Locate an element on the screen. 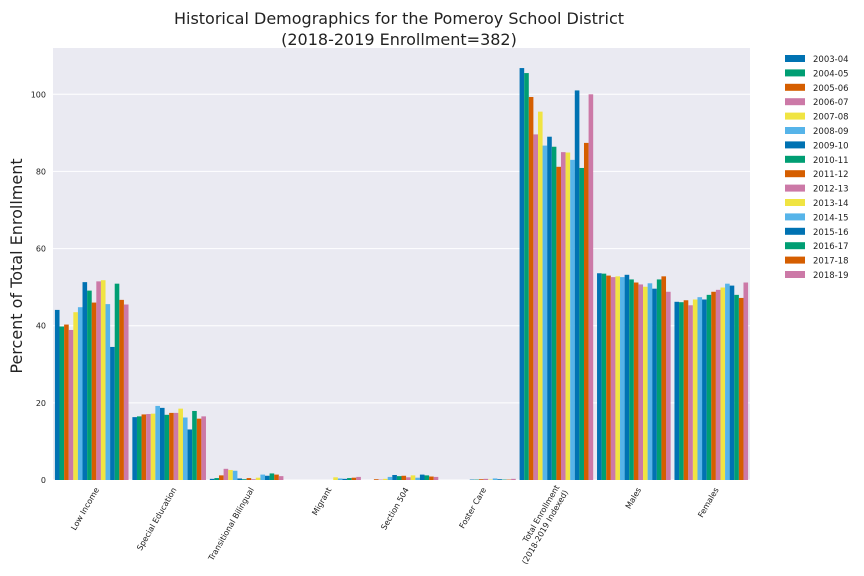  x-tick-label: Males is located at coordinates (633, 498).